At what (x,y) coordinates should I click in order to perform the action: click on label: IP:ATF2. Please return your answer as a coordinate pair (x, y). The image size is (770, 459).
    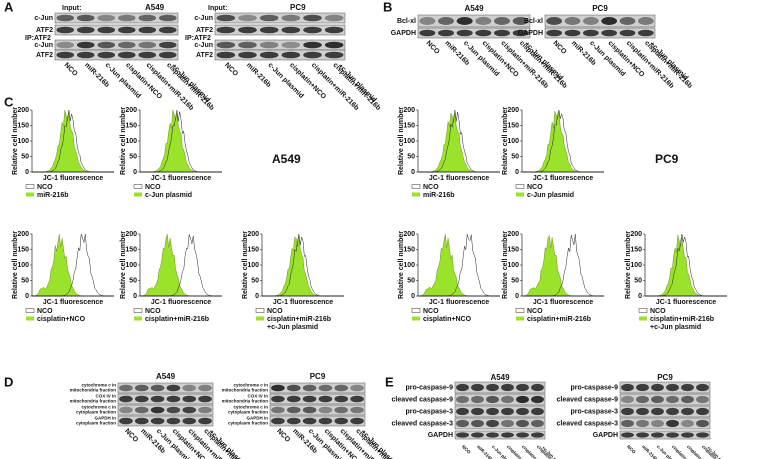
    Looking at the image, I should click on (198, 38).